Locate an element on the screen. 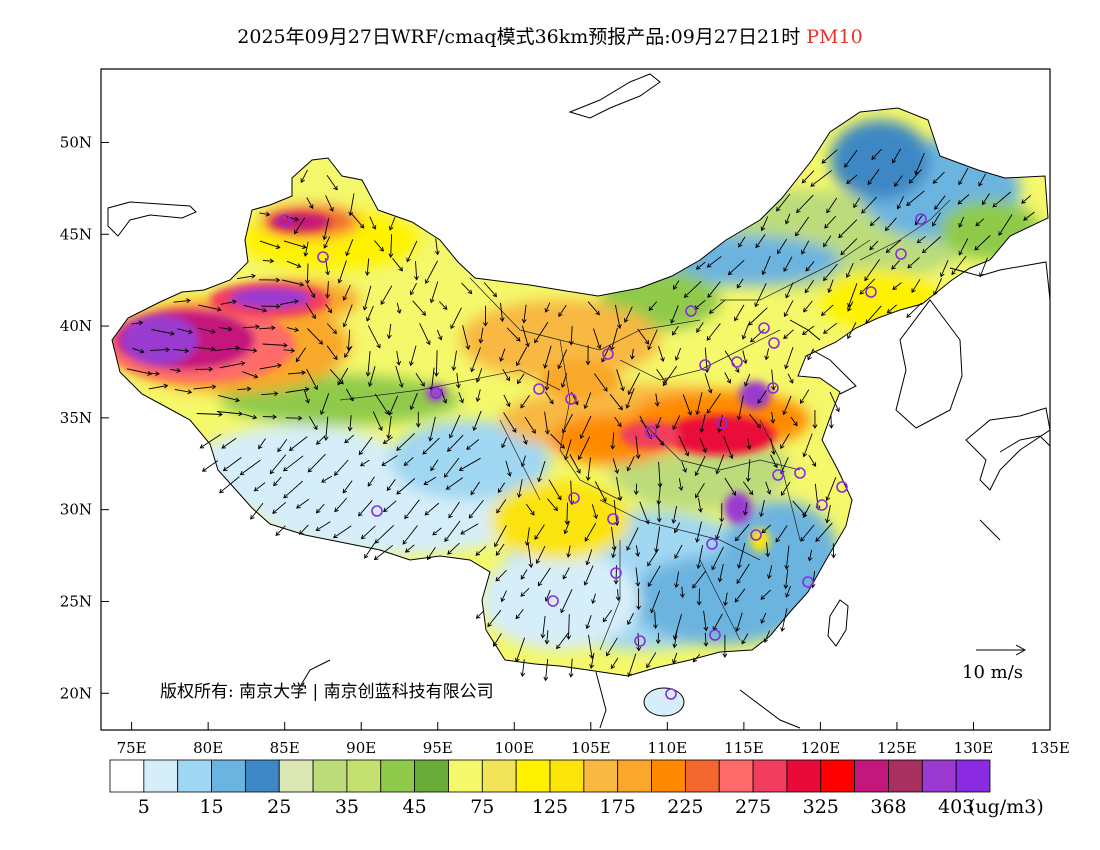 This screenshot has width=1100, height=850. lon-tick-label: 90E is located at coordinates (361, 748).